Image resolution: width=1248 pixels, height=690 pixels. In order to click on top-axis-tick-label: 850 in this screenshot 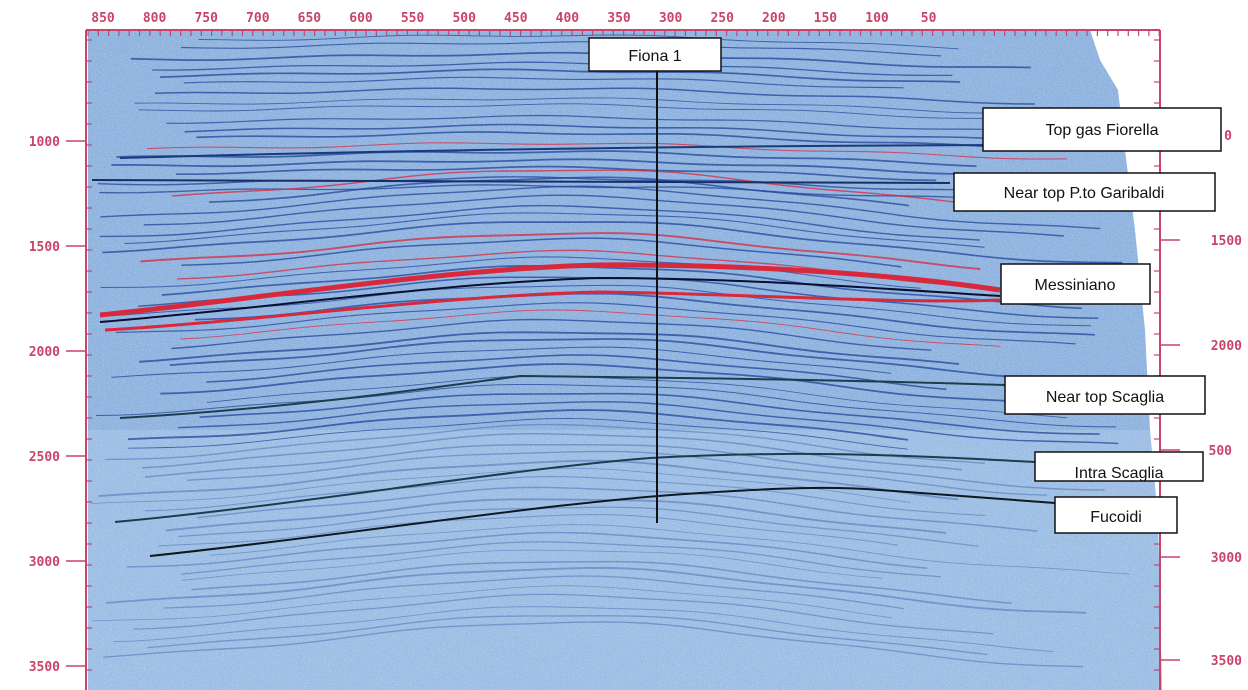, I will do `click(103, 18)`.